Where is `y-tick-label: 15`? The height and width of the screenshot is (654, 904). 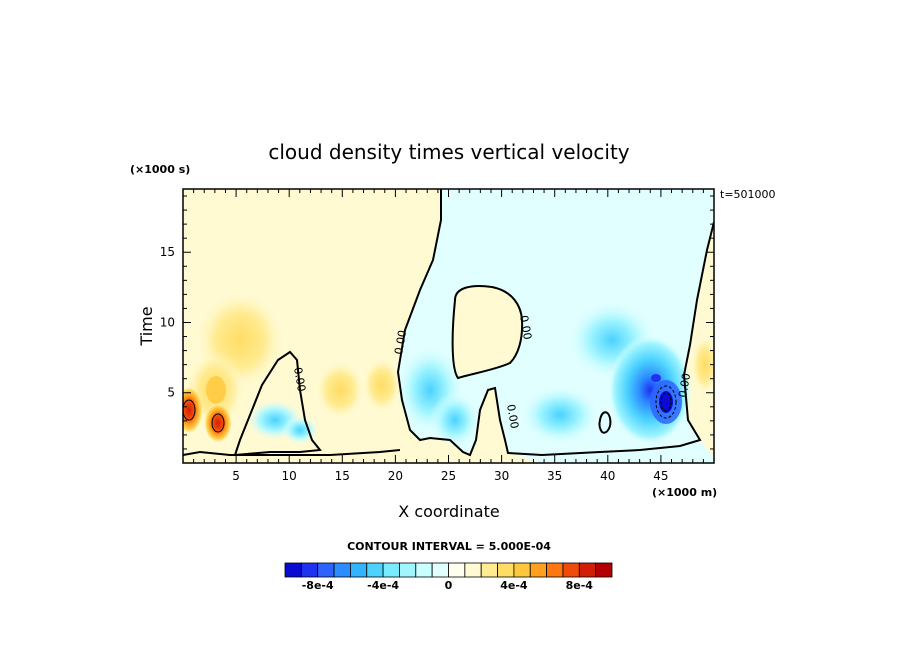
y-tick-label: 15 is located at coordinates (167, 252).